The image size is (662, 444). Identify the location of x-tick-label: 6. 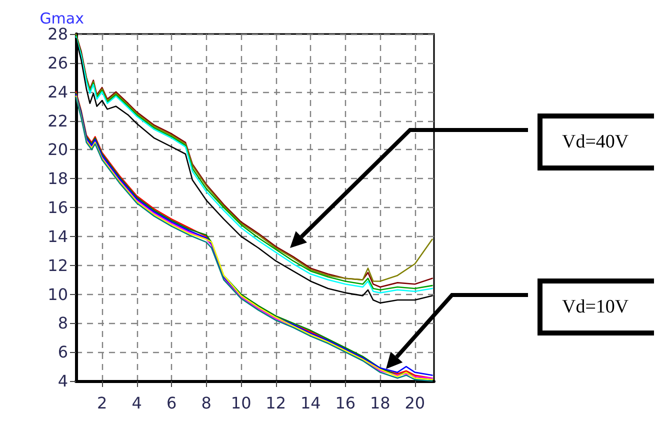
(171, 403).